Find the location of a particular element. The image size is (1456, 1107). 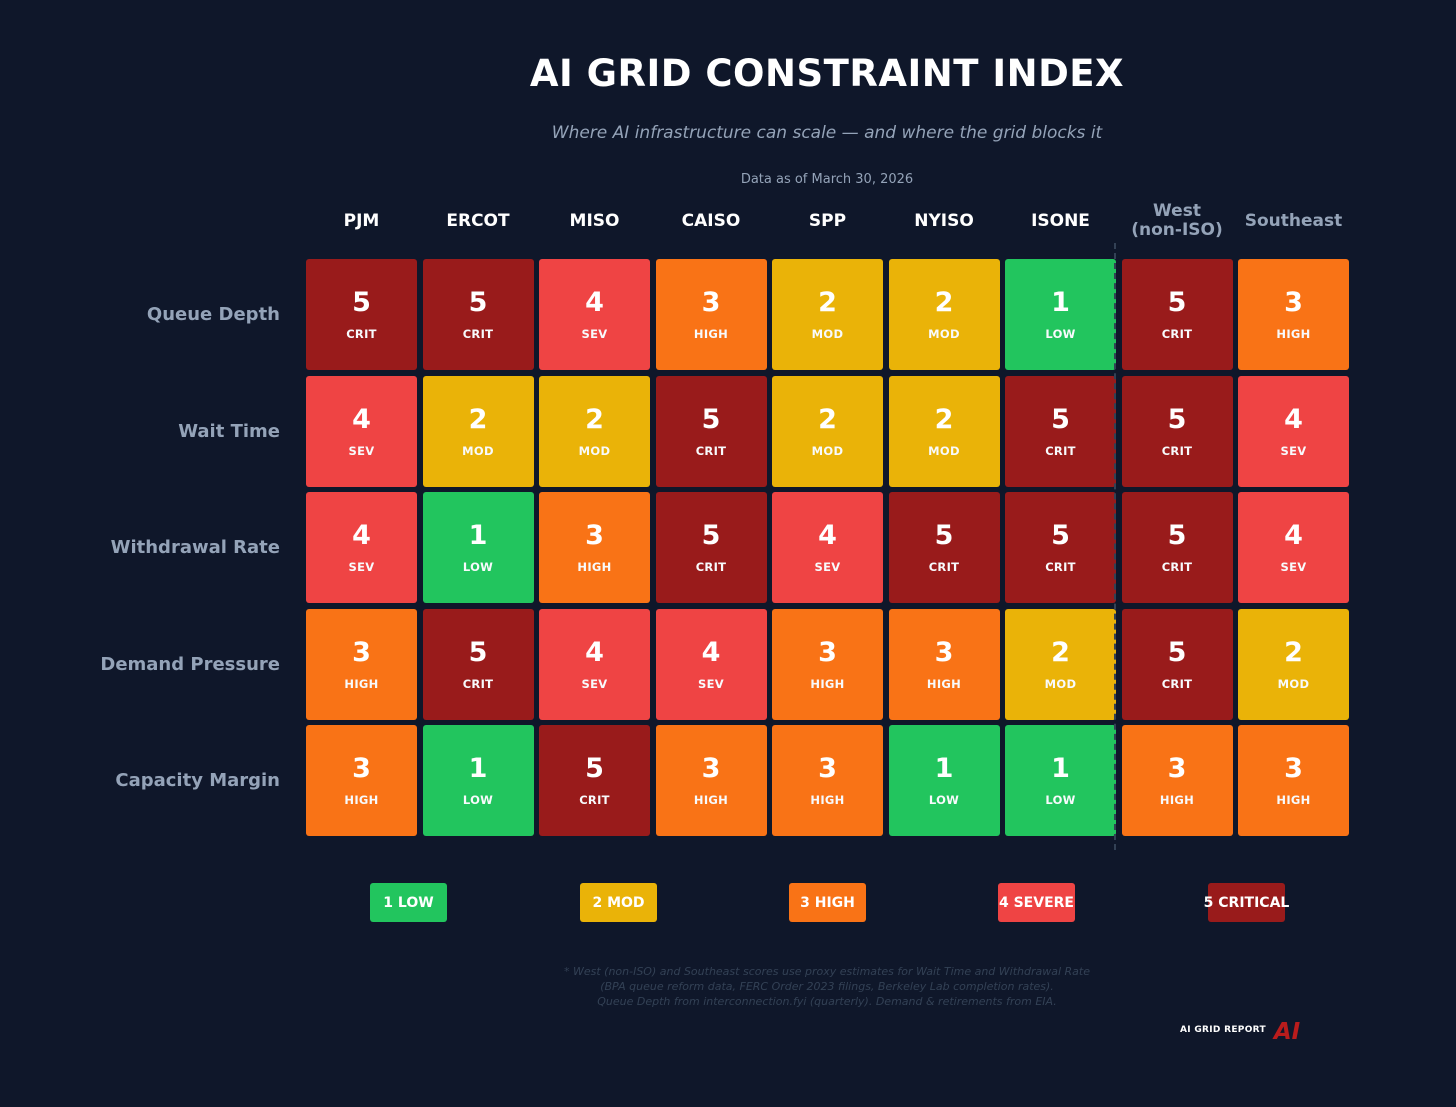

legend-item-high: 3 HIGH is located at coordinates (827, 902).